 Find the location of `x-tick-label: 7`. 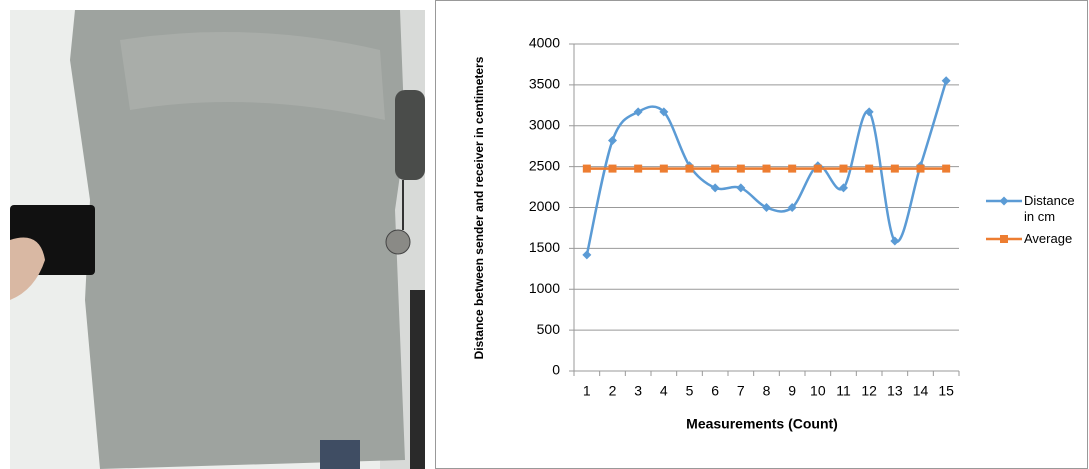

x-tick-label: 7 is located at coordinates (741, 391).